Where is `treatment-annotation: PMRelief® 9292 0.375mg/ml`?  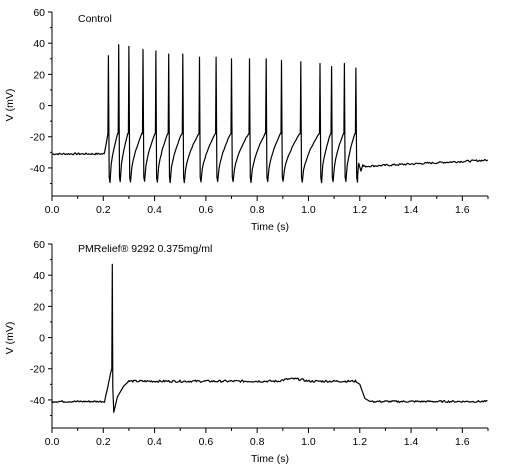
treatment-annotation: PMRelief® 9292 0.375mg/ml is located at coordinates (145, 249).